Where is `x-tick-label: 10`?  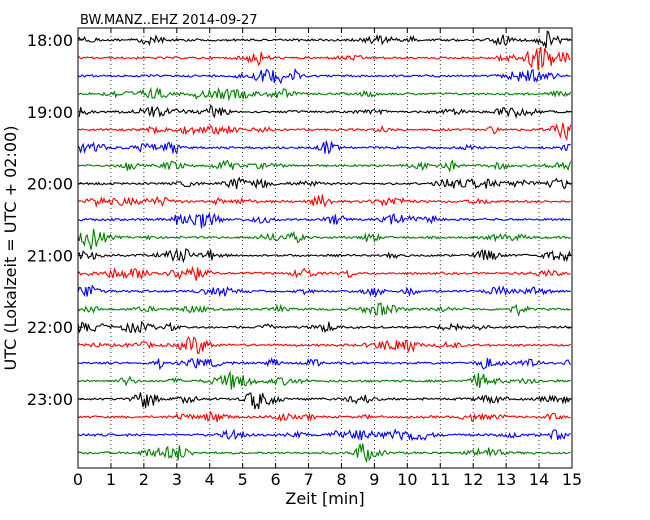 x-tick-label: 10 is located at coordinates (407, 479).